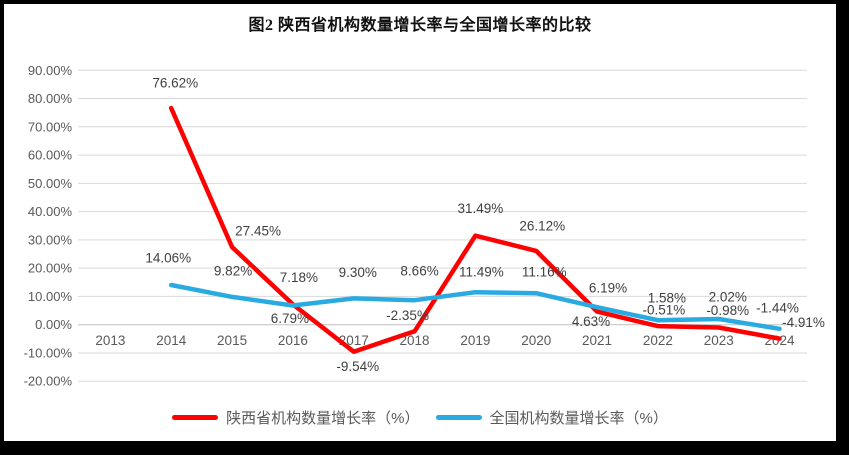 This screenshot has width=849, height=455. I want to click on legend-item-shaanxi: 陕西省机构数量增长率（%）, so click(296, 417).